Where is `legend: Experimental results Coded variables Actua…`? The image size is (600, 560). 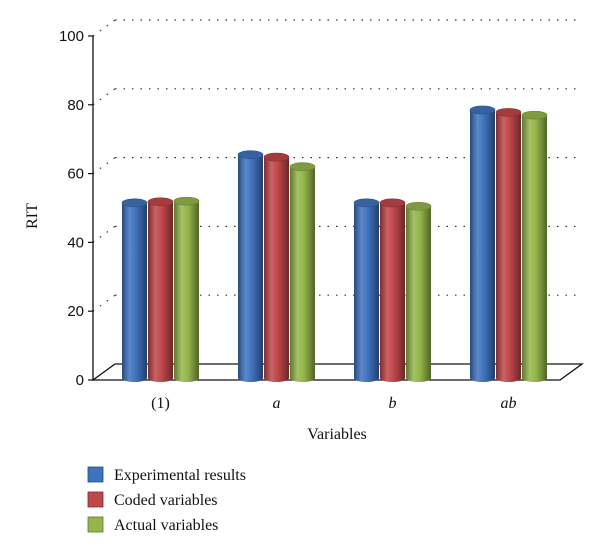 legend: Experimental results Coded variables Actua… is located at coordinates (166, 500).